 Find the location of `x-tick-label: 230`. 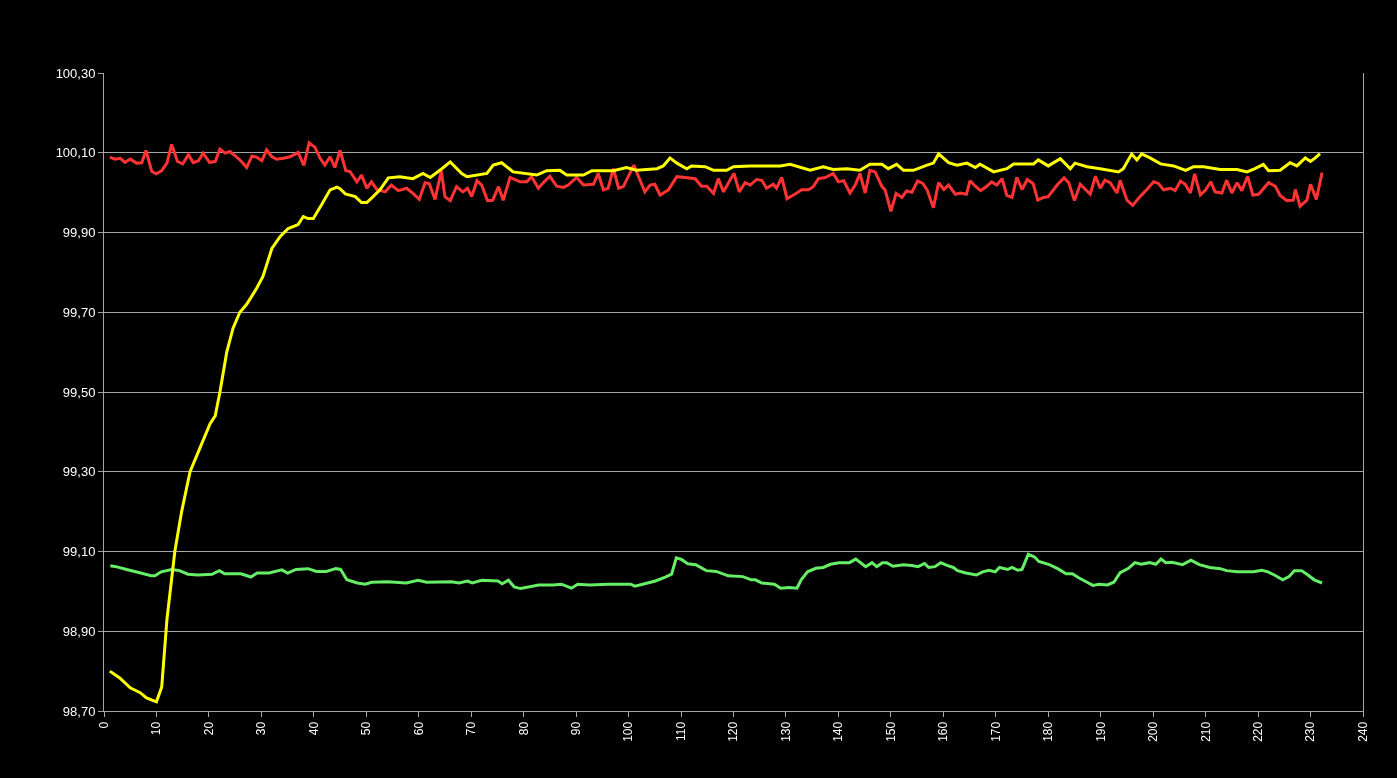

x-tick-label: 230 is located at coordinates (1310, 731).